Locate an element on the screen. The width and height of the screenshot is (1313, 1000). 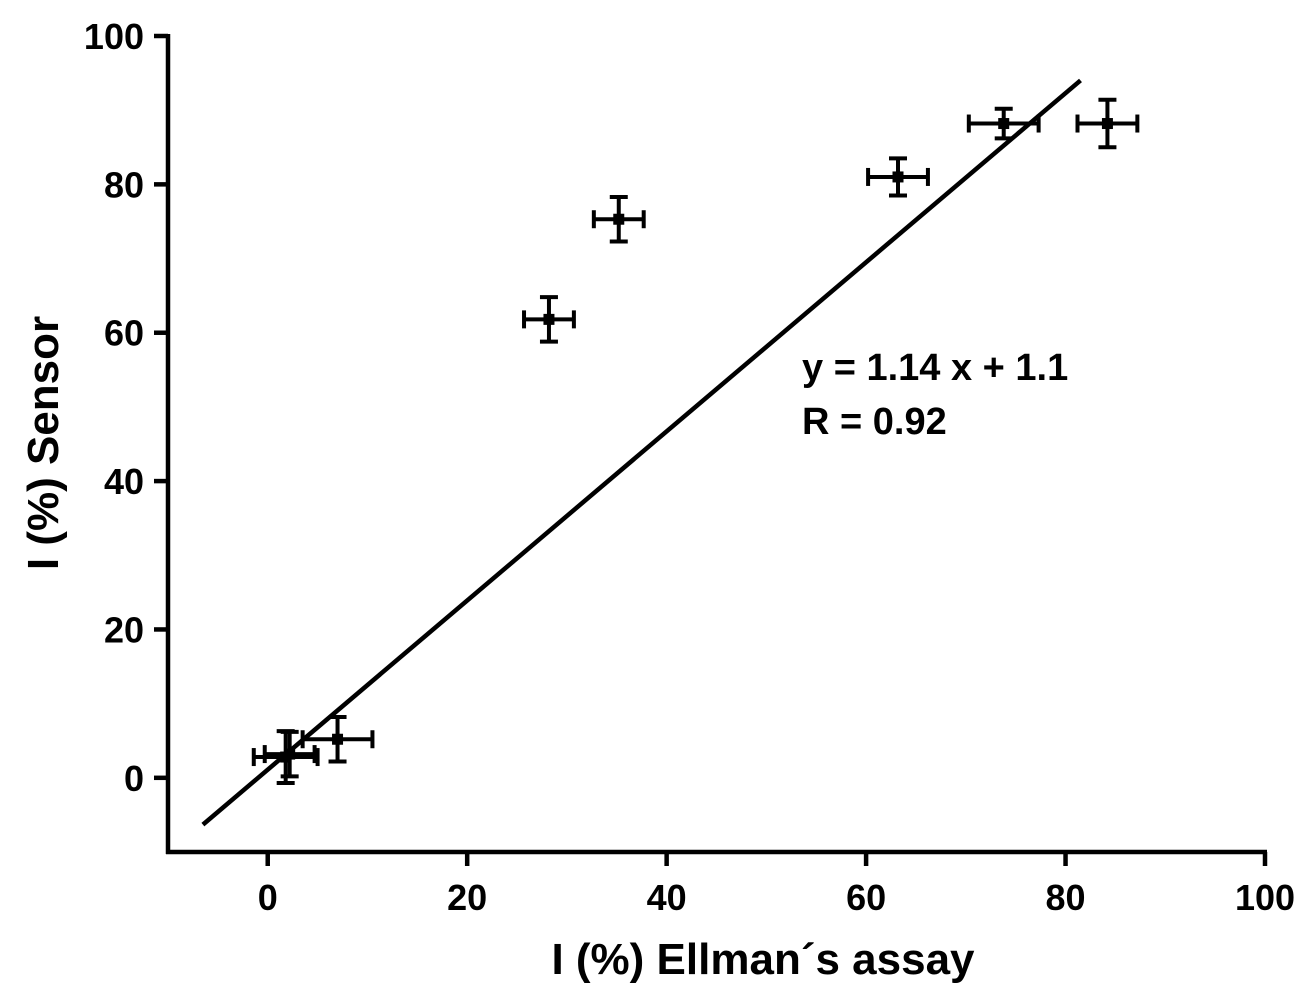
x-axis-title: I (%) Ellman´s assay is located at coordinates (763, 959).